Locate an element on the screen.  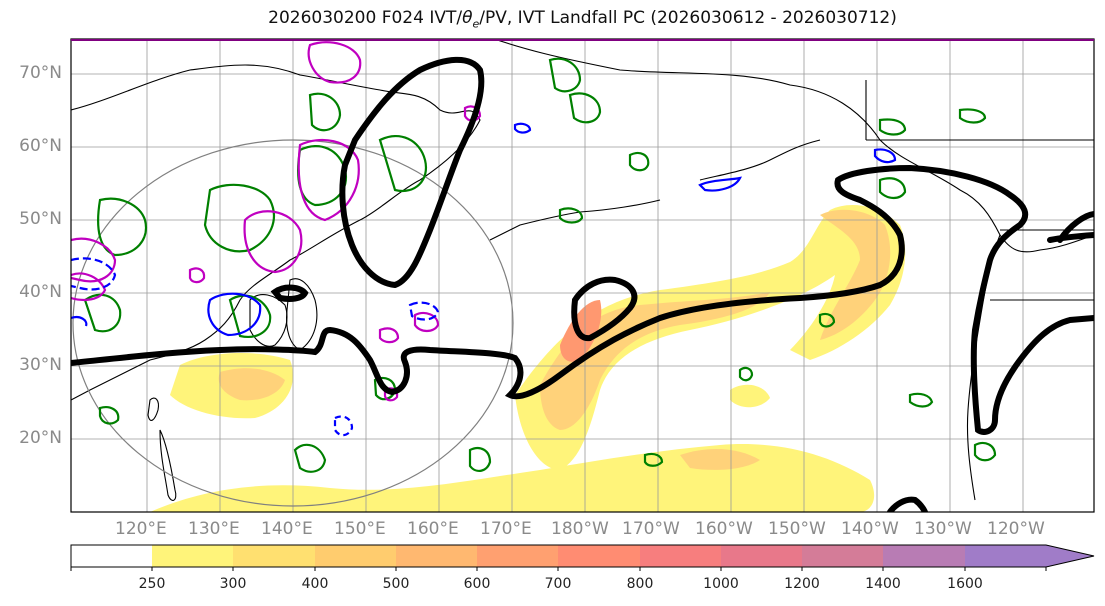
colorbar-label-1200: 1200 is located at coordinates (802, 584).